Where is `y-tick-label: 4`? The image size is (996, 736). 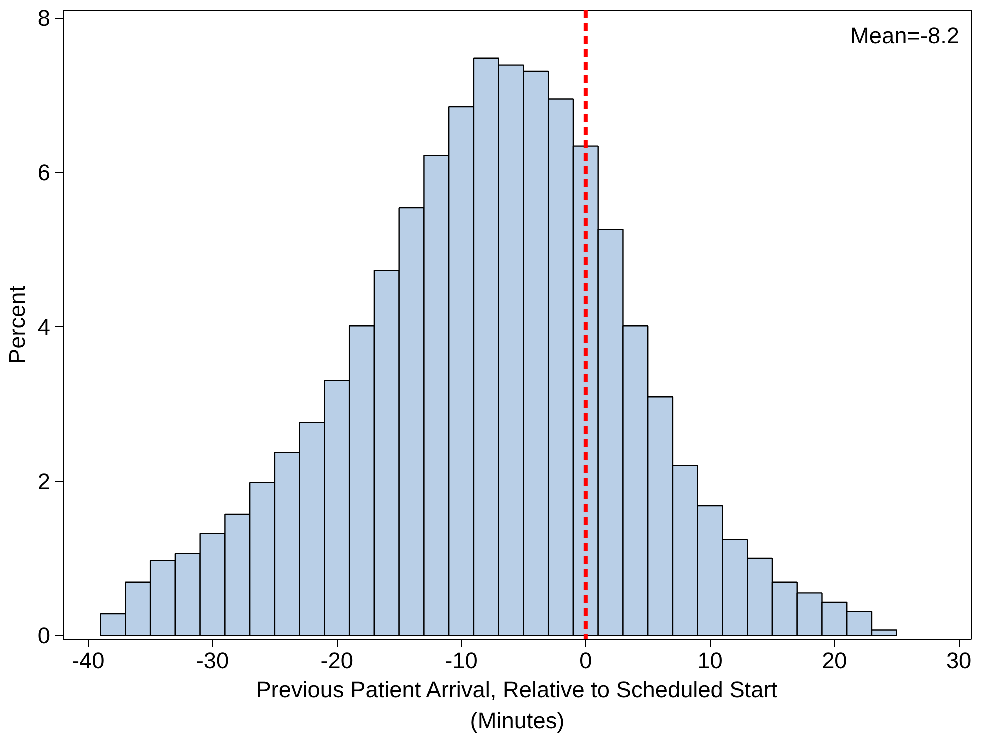
y-tick-label: 4 is located at coordinates (44, 327).